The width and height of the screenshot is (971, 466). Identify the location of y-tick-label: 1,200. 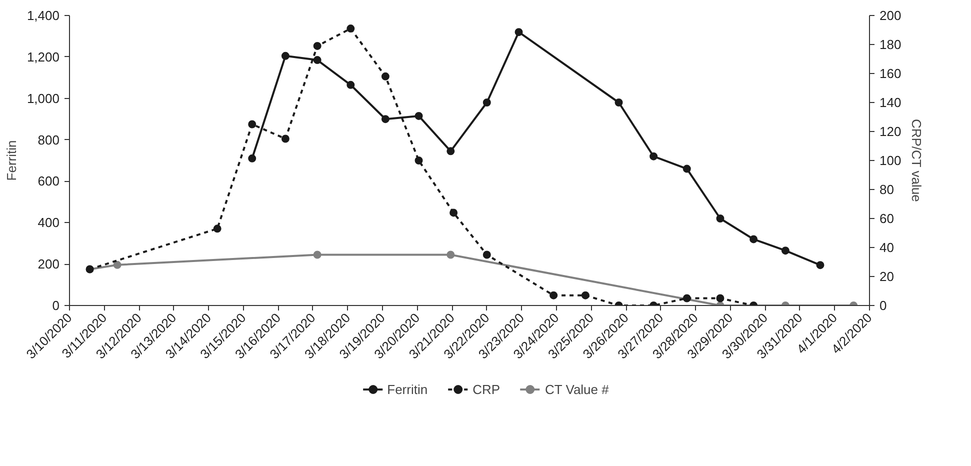
(43, 56).